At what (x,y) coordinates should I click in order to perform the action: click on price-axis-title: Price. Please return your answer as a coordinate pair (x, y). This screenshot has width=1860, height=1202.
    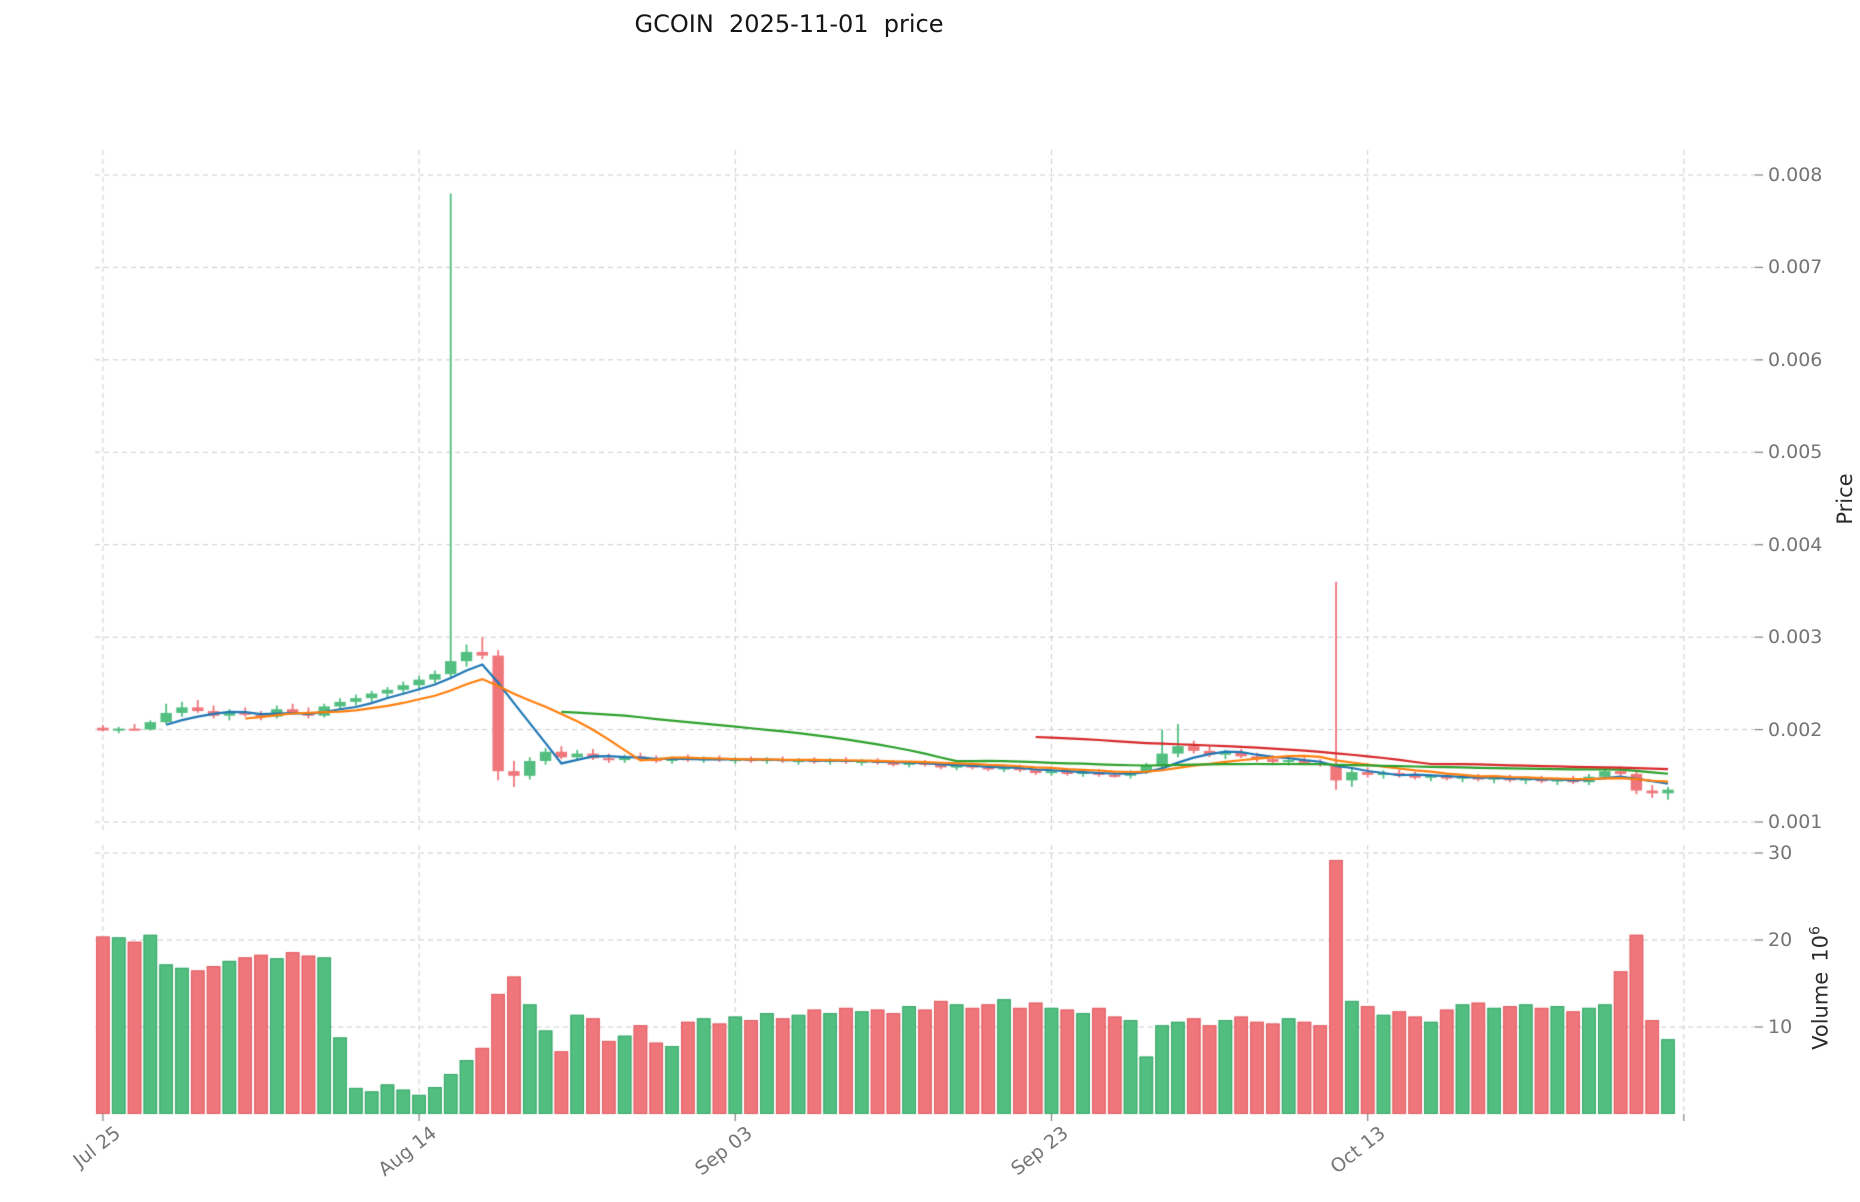
    Looking at the image, I should click on (1845, 499).